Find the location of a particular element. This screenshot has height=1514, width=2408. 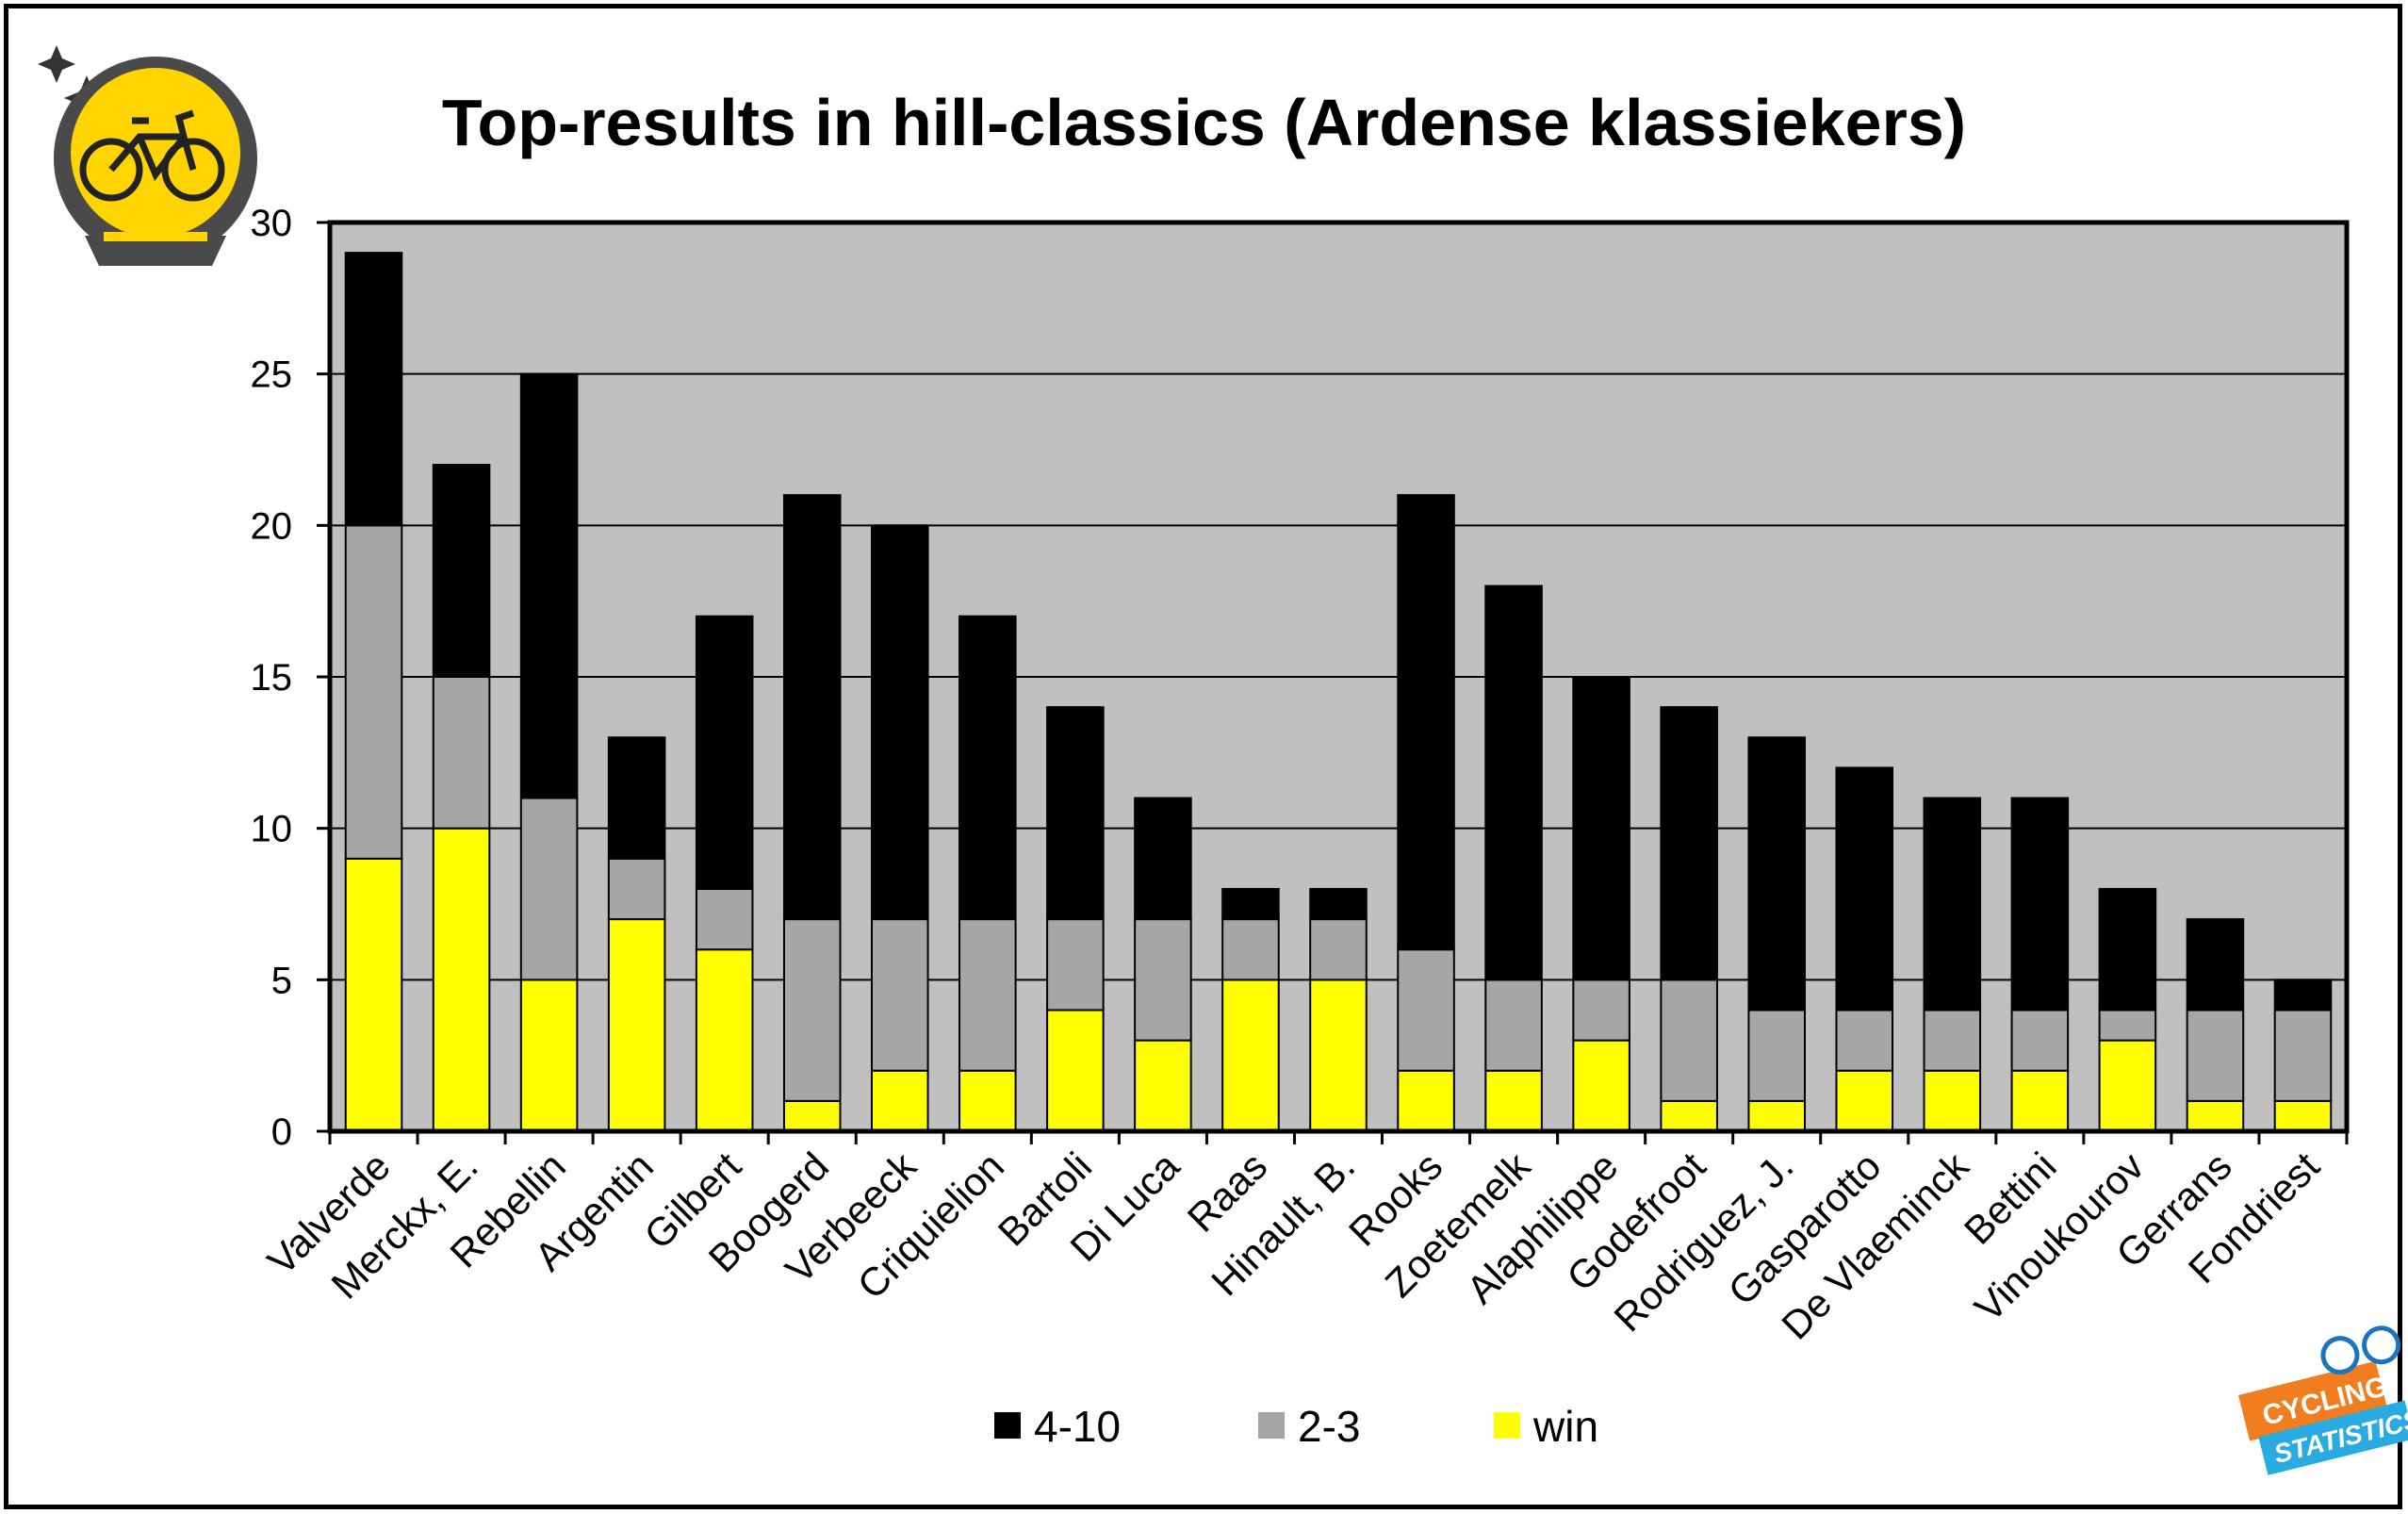

y-tick-label: 25 is located at coordinates (272, 375).